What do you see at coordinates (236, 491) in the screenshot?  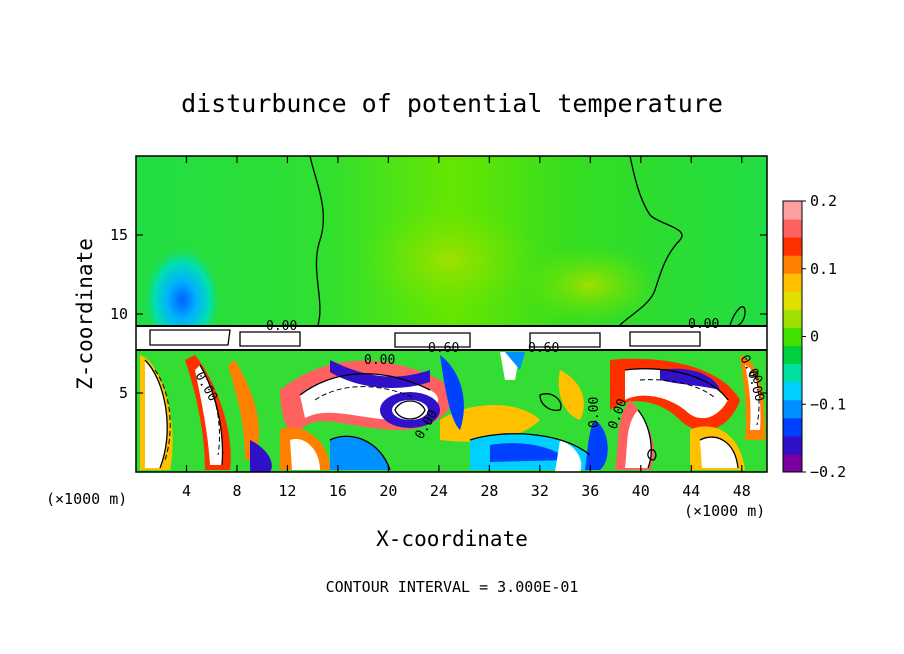 I see `x-tick-label: 8` at bounding box center [236, 491].